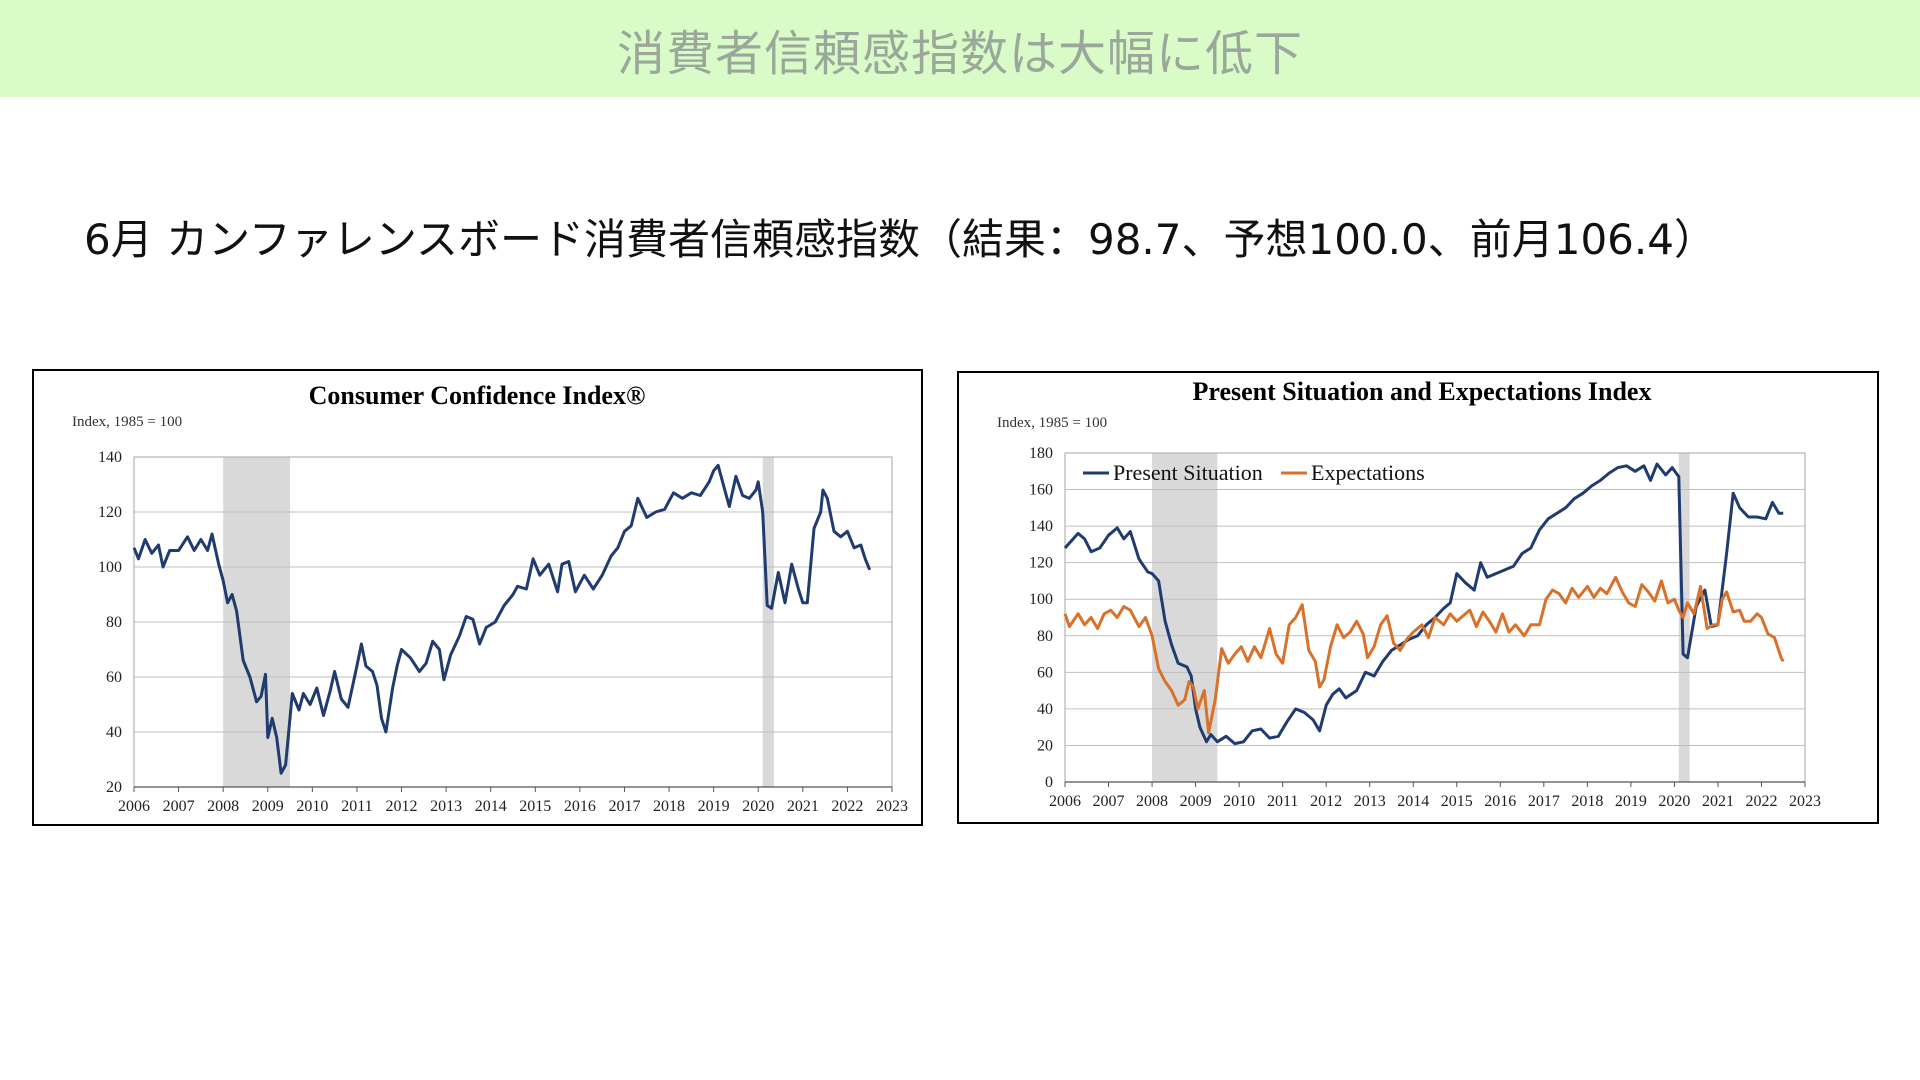  What do you see at coordinates (1422, 391) in the screenshot?
I see `chart-title: Present Situation and Expectations Index` at bounding box center [1422, 391].